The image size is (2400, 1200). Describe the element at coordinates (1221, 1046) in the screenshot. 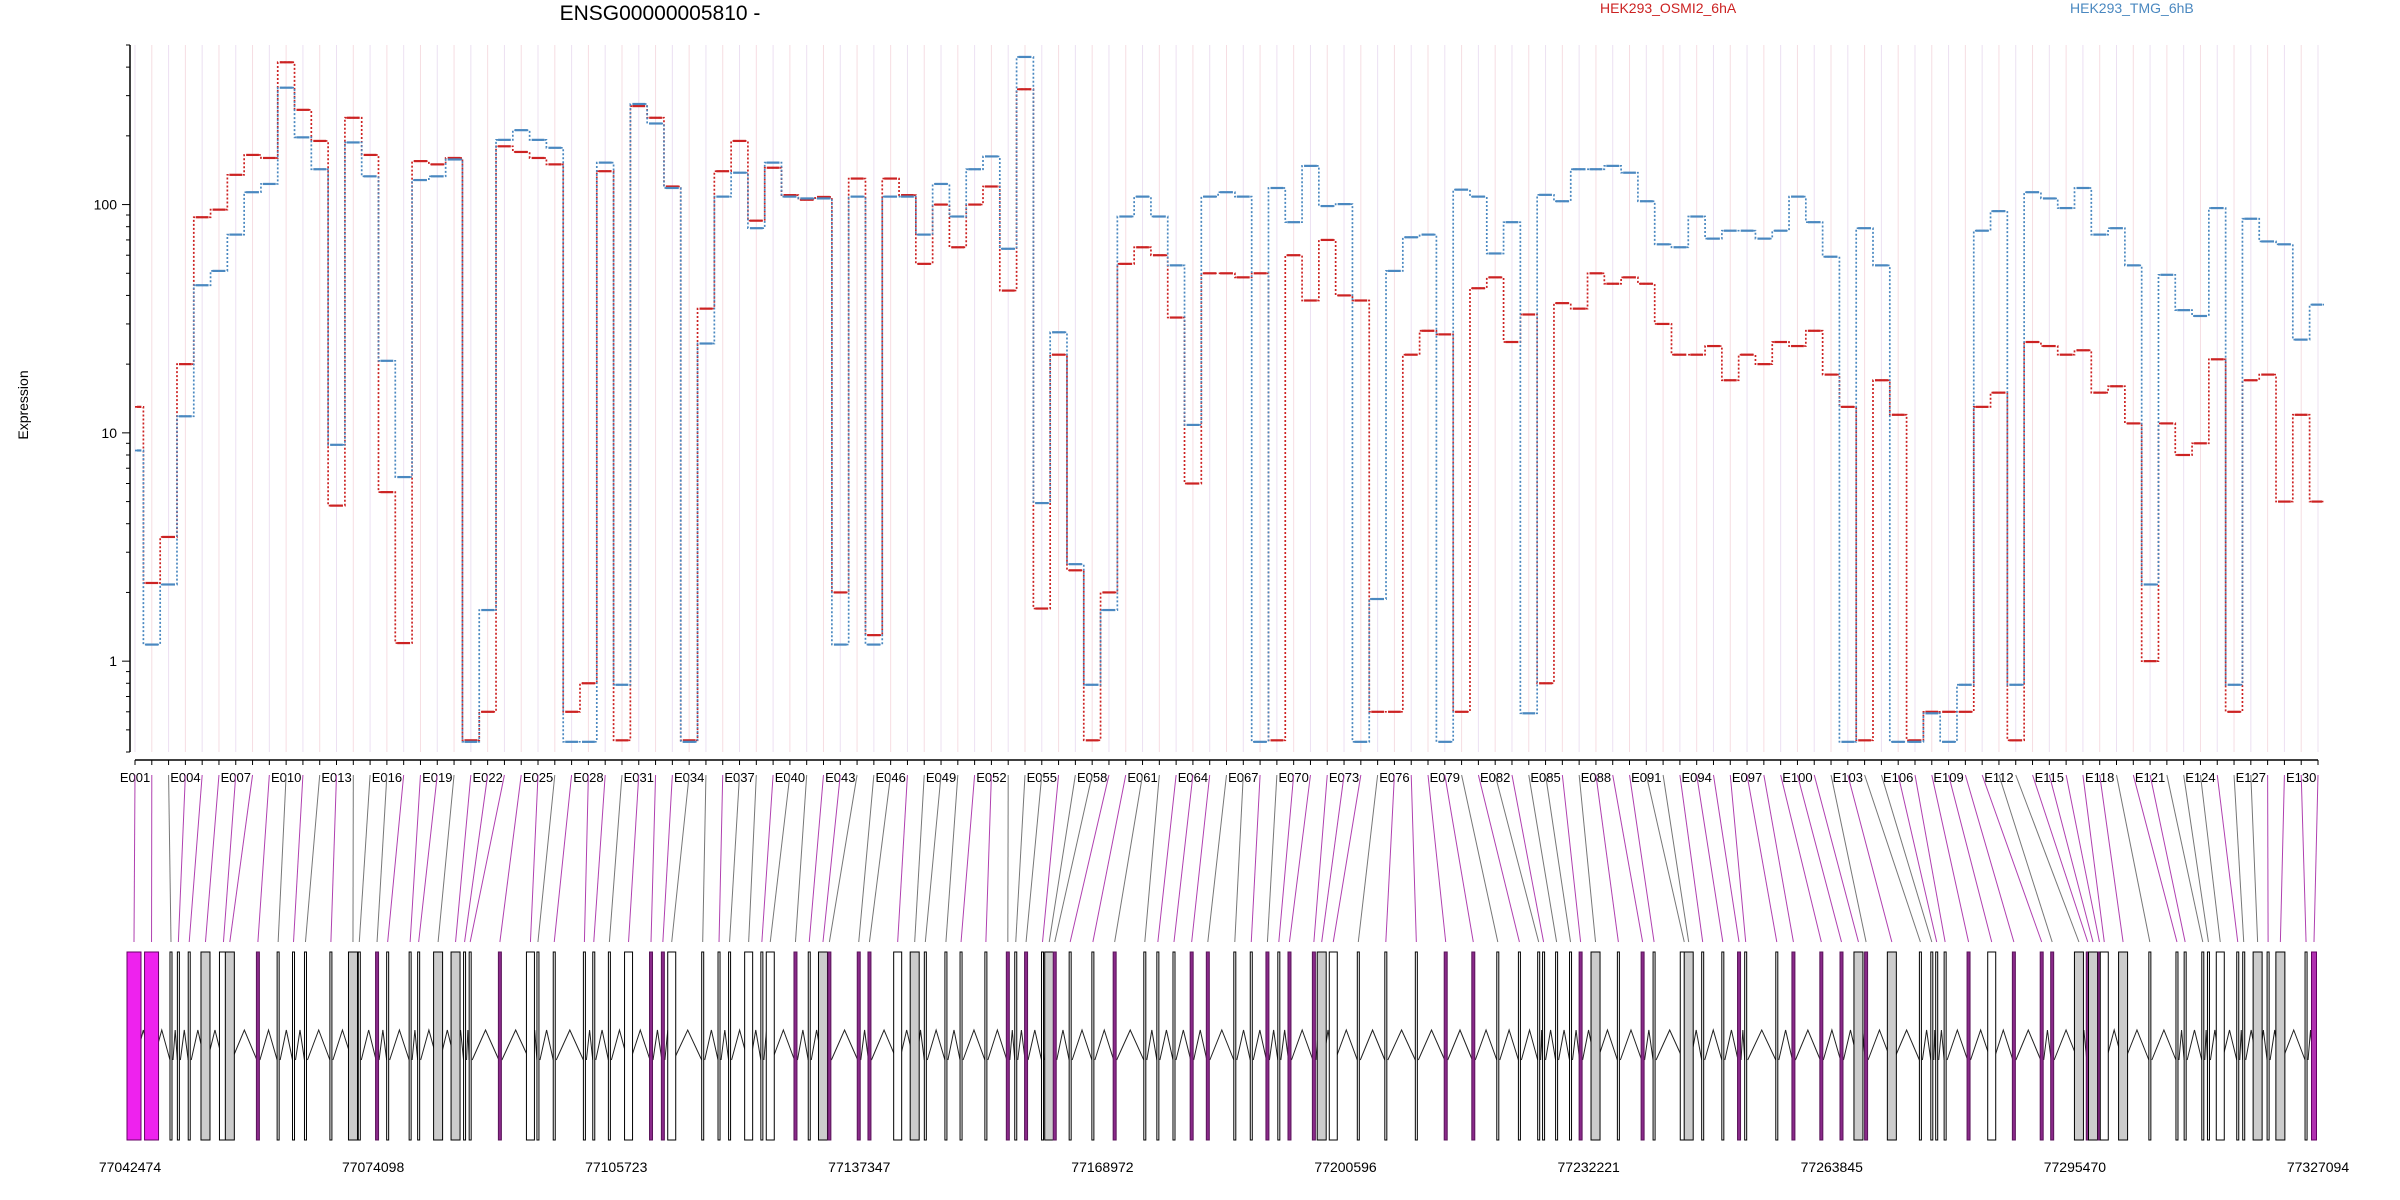

I see `gene-model` at that location.